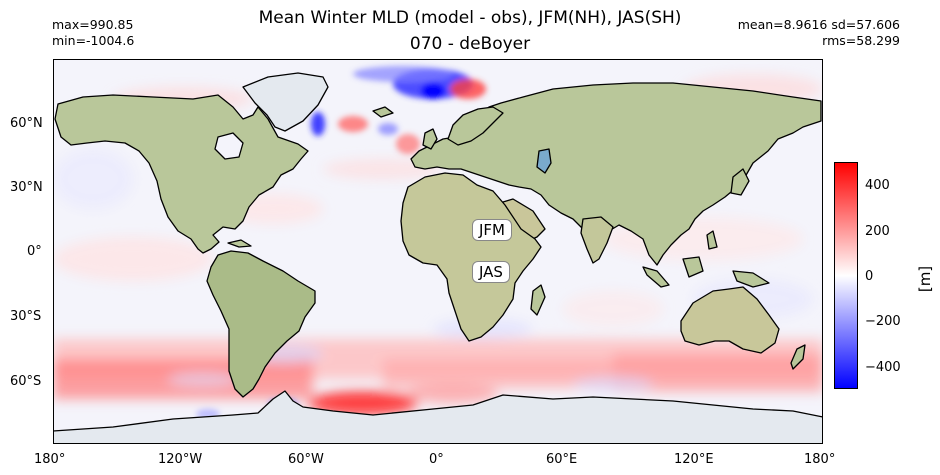  Describe the element at coordinates (538, 300) in the screenshot. I see `madagascar` at that location.